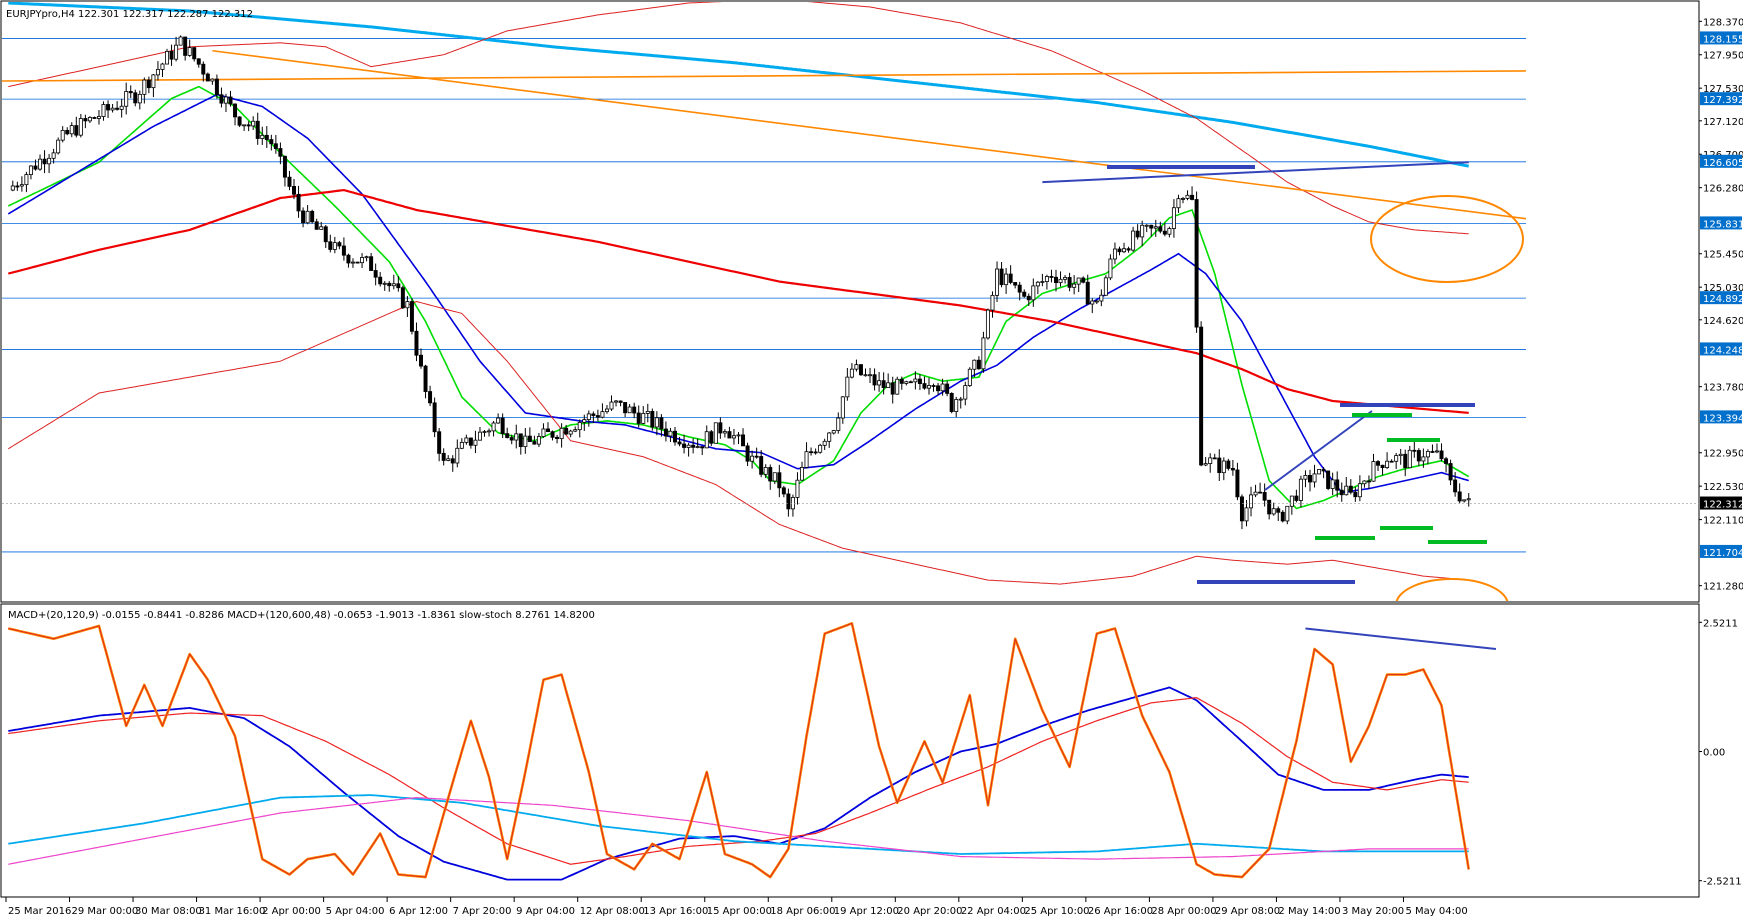  Describe the element at coordinates (1401, 638) in the screenshot. I see `divergence-line` at that location.